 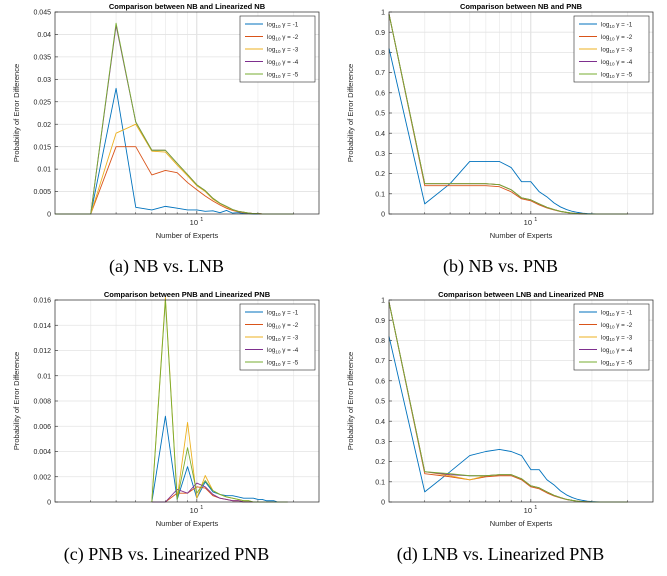 I want to click on y-tick-label: 0.016, so click(x=42, y=301).